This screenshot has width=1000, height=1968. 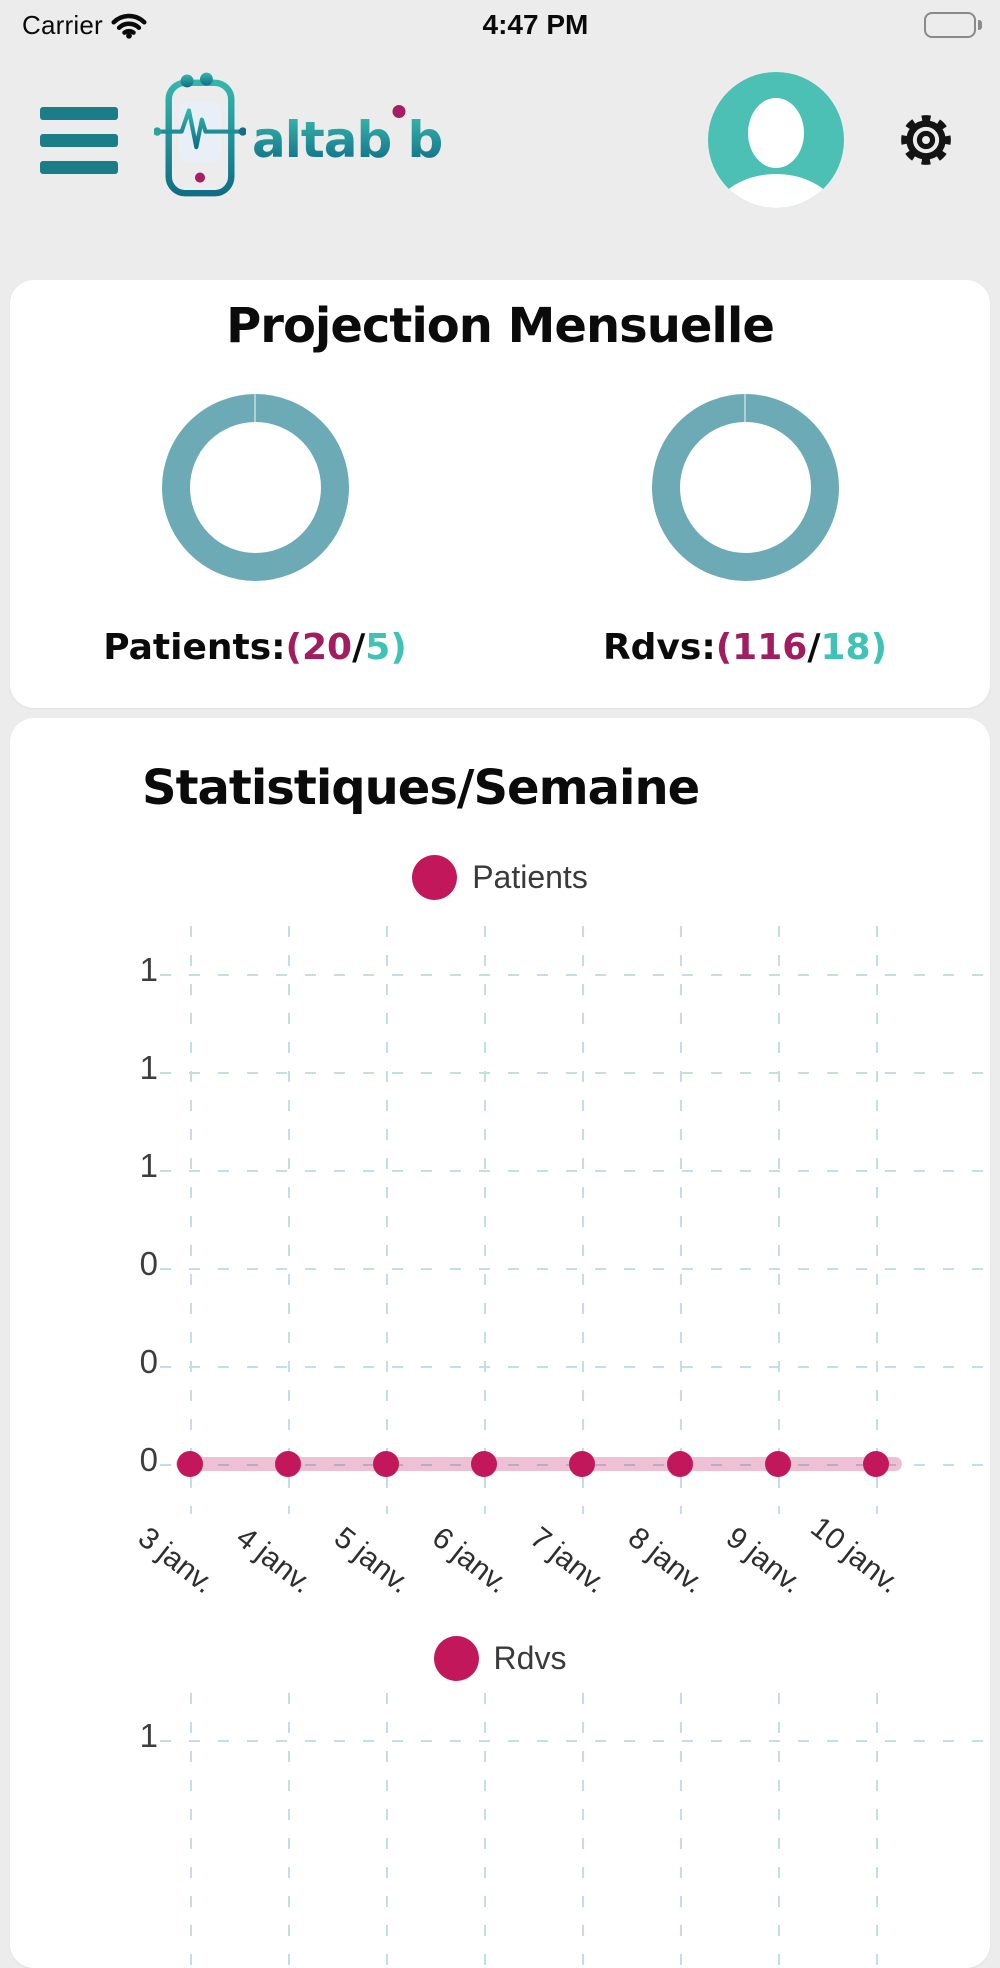 I want to click on altabib-logo: altabı b, so click(x=297, y=140).